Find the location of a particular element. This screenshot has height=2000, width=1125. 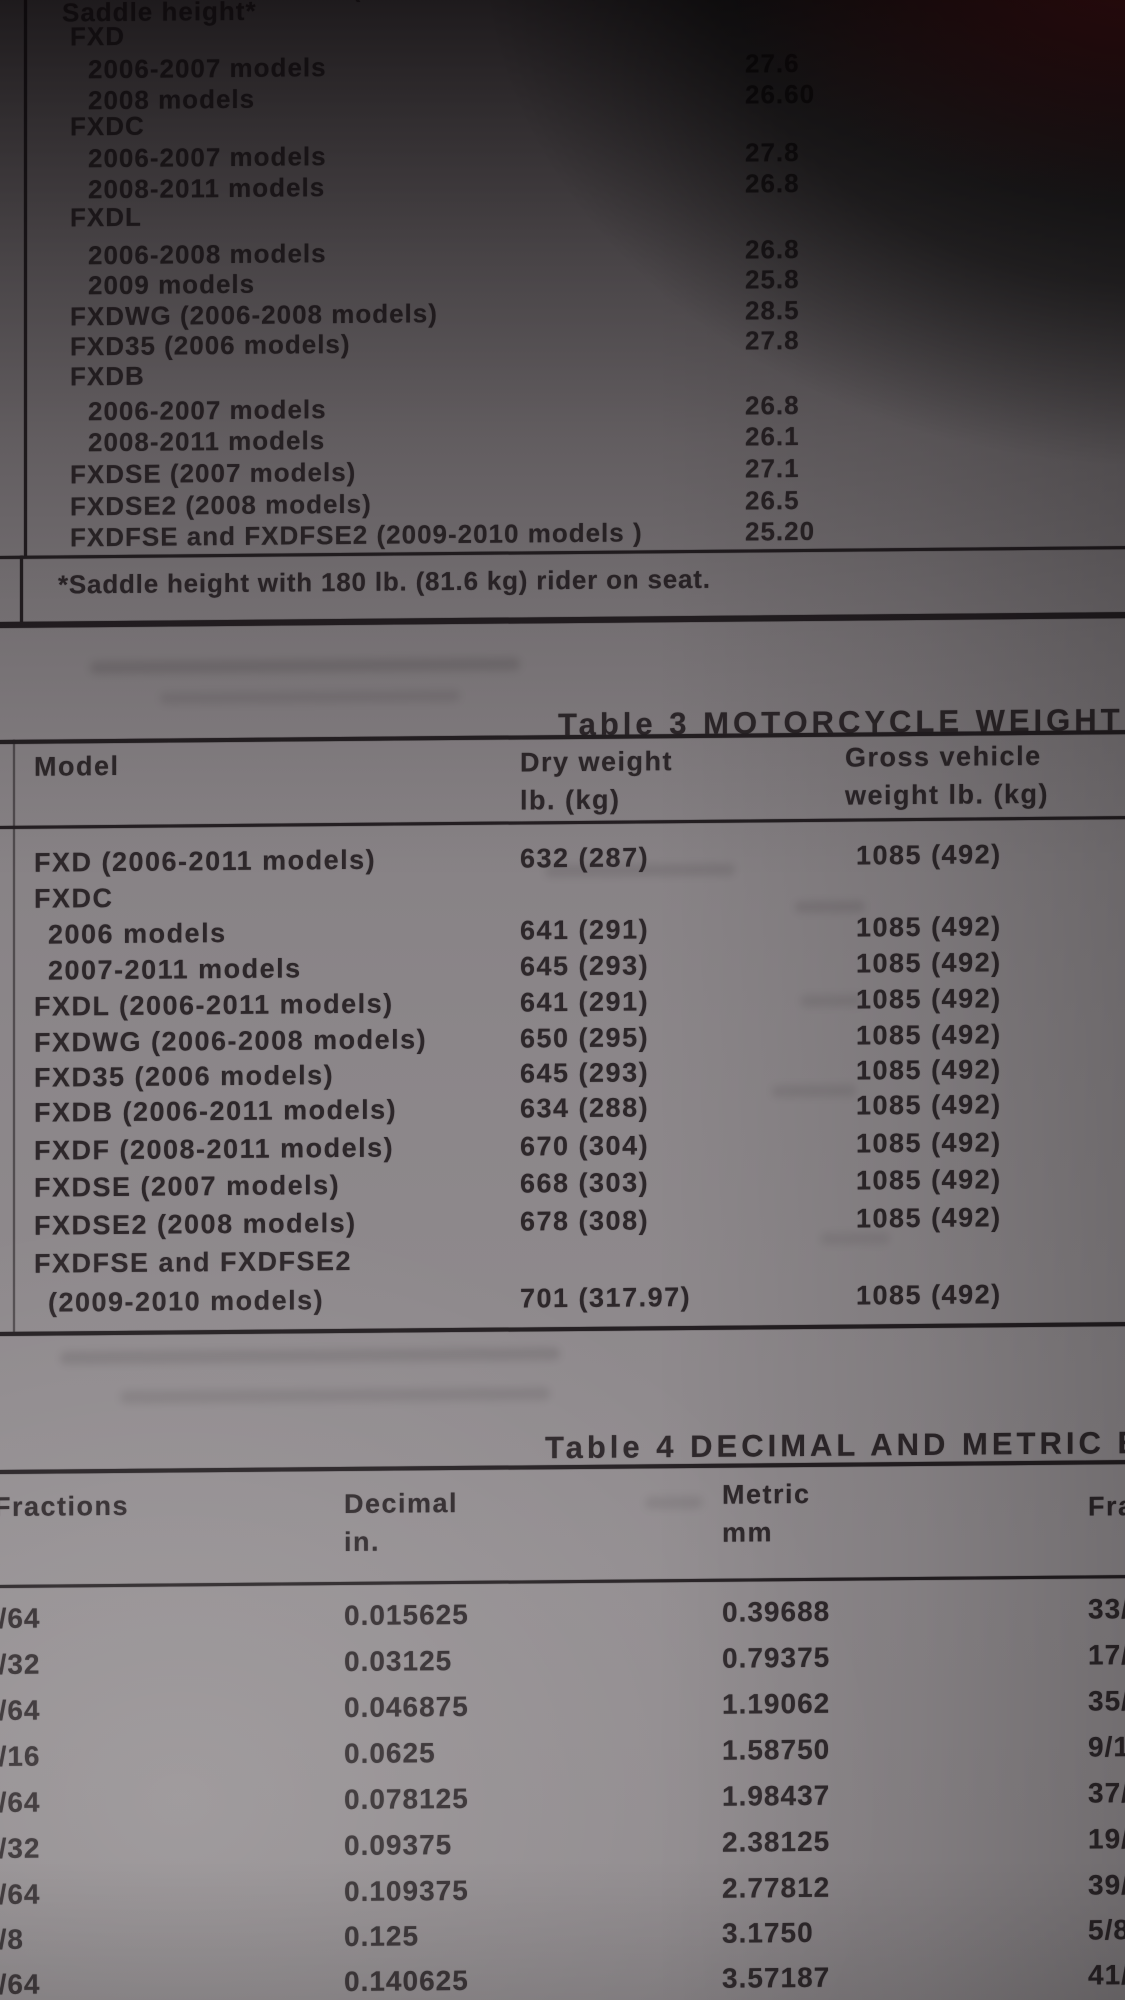

model-label: FXDFSE and FXDFSE2 (2009-2010 models ) is located at coordinates (356, 535).